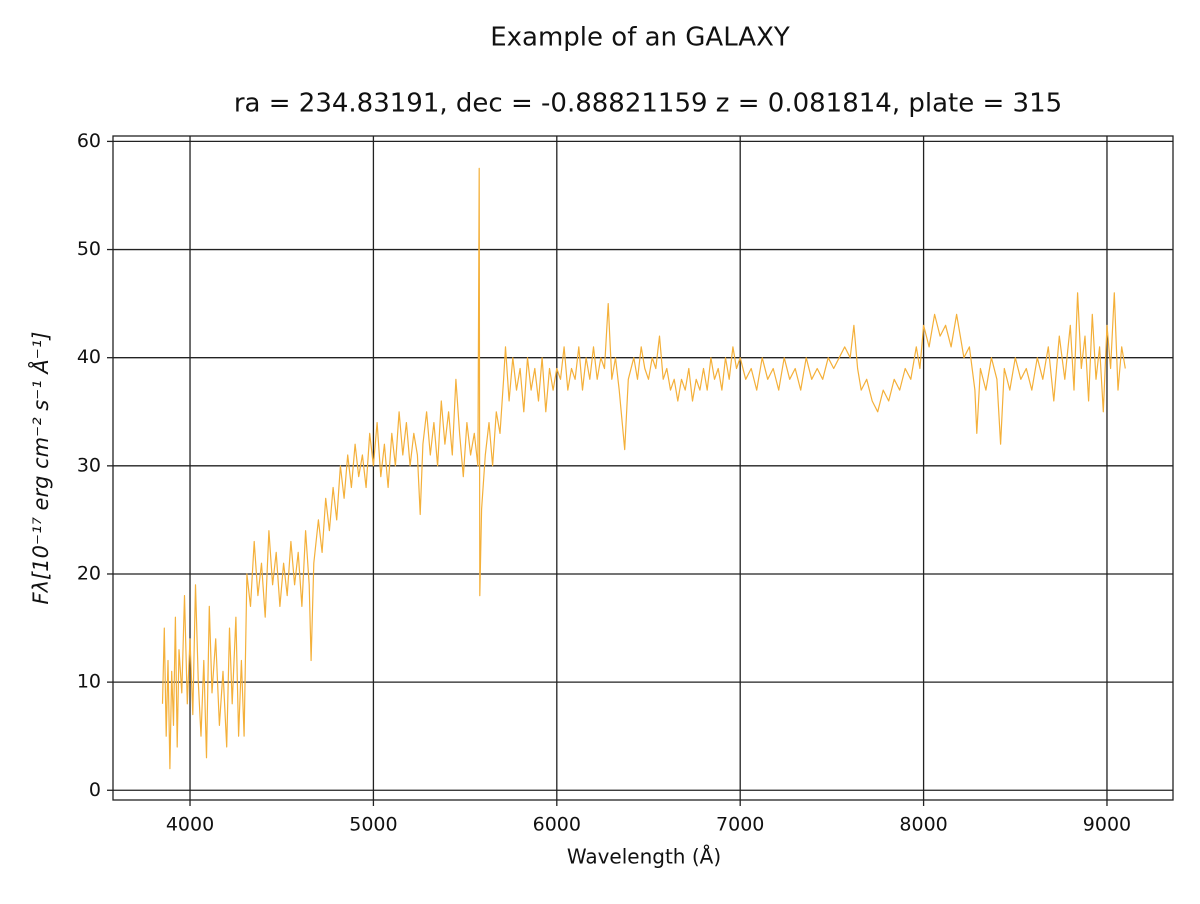 The height and width of the screenshot is (904, 1200). Describe the element at coordinates (640, 38) in the screenshot. I see `chart-title: Example of an GALAXY` at that location.